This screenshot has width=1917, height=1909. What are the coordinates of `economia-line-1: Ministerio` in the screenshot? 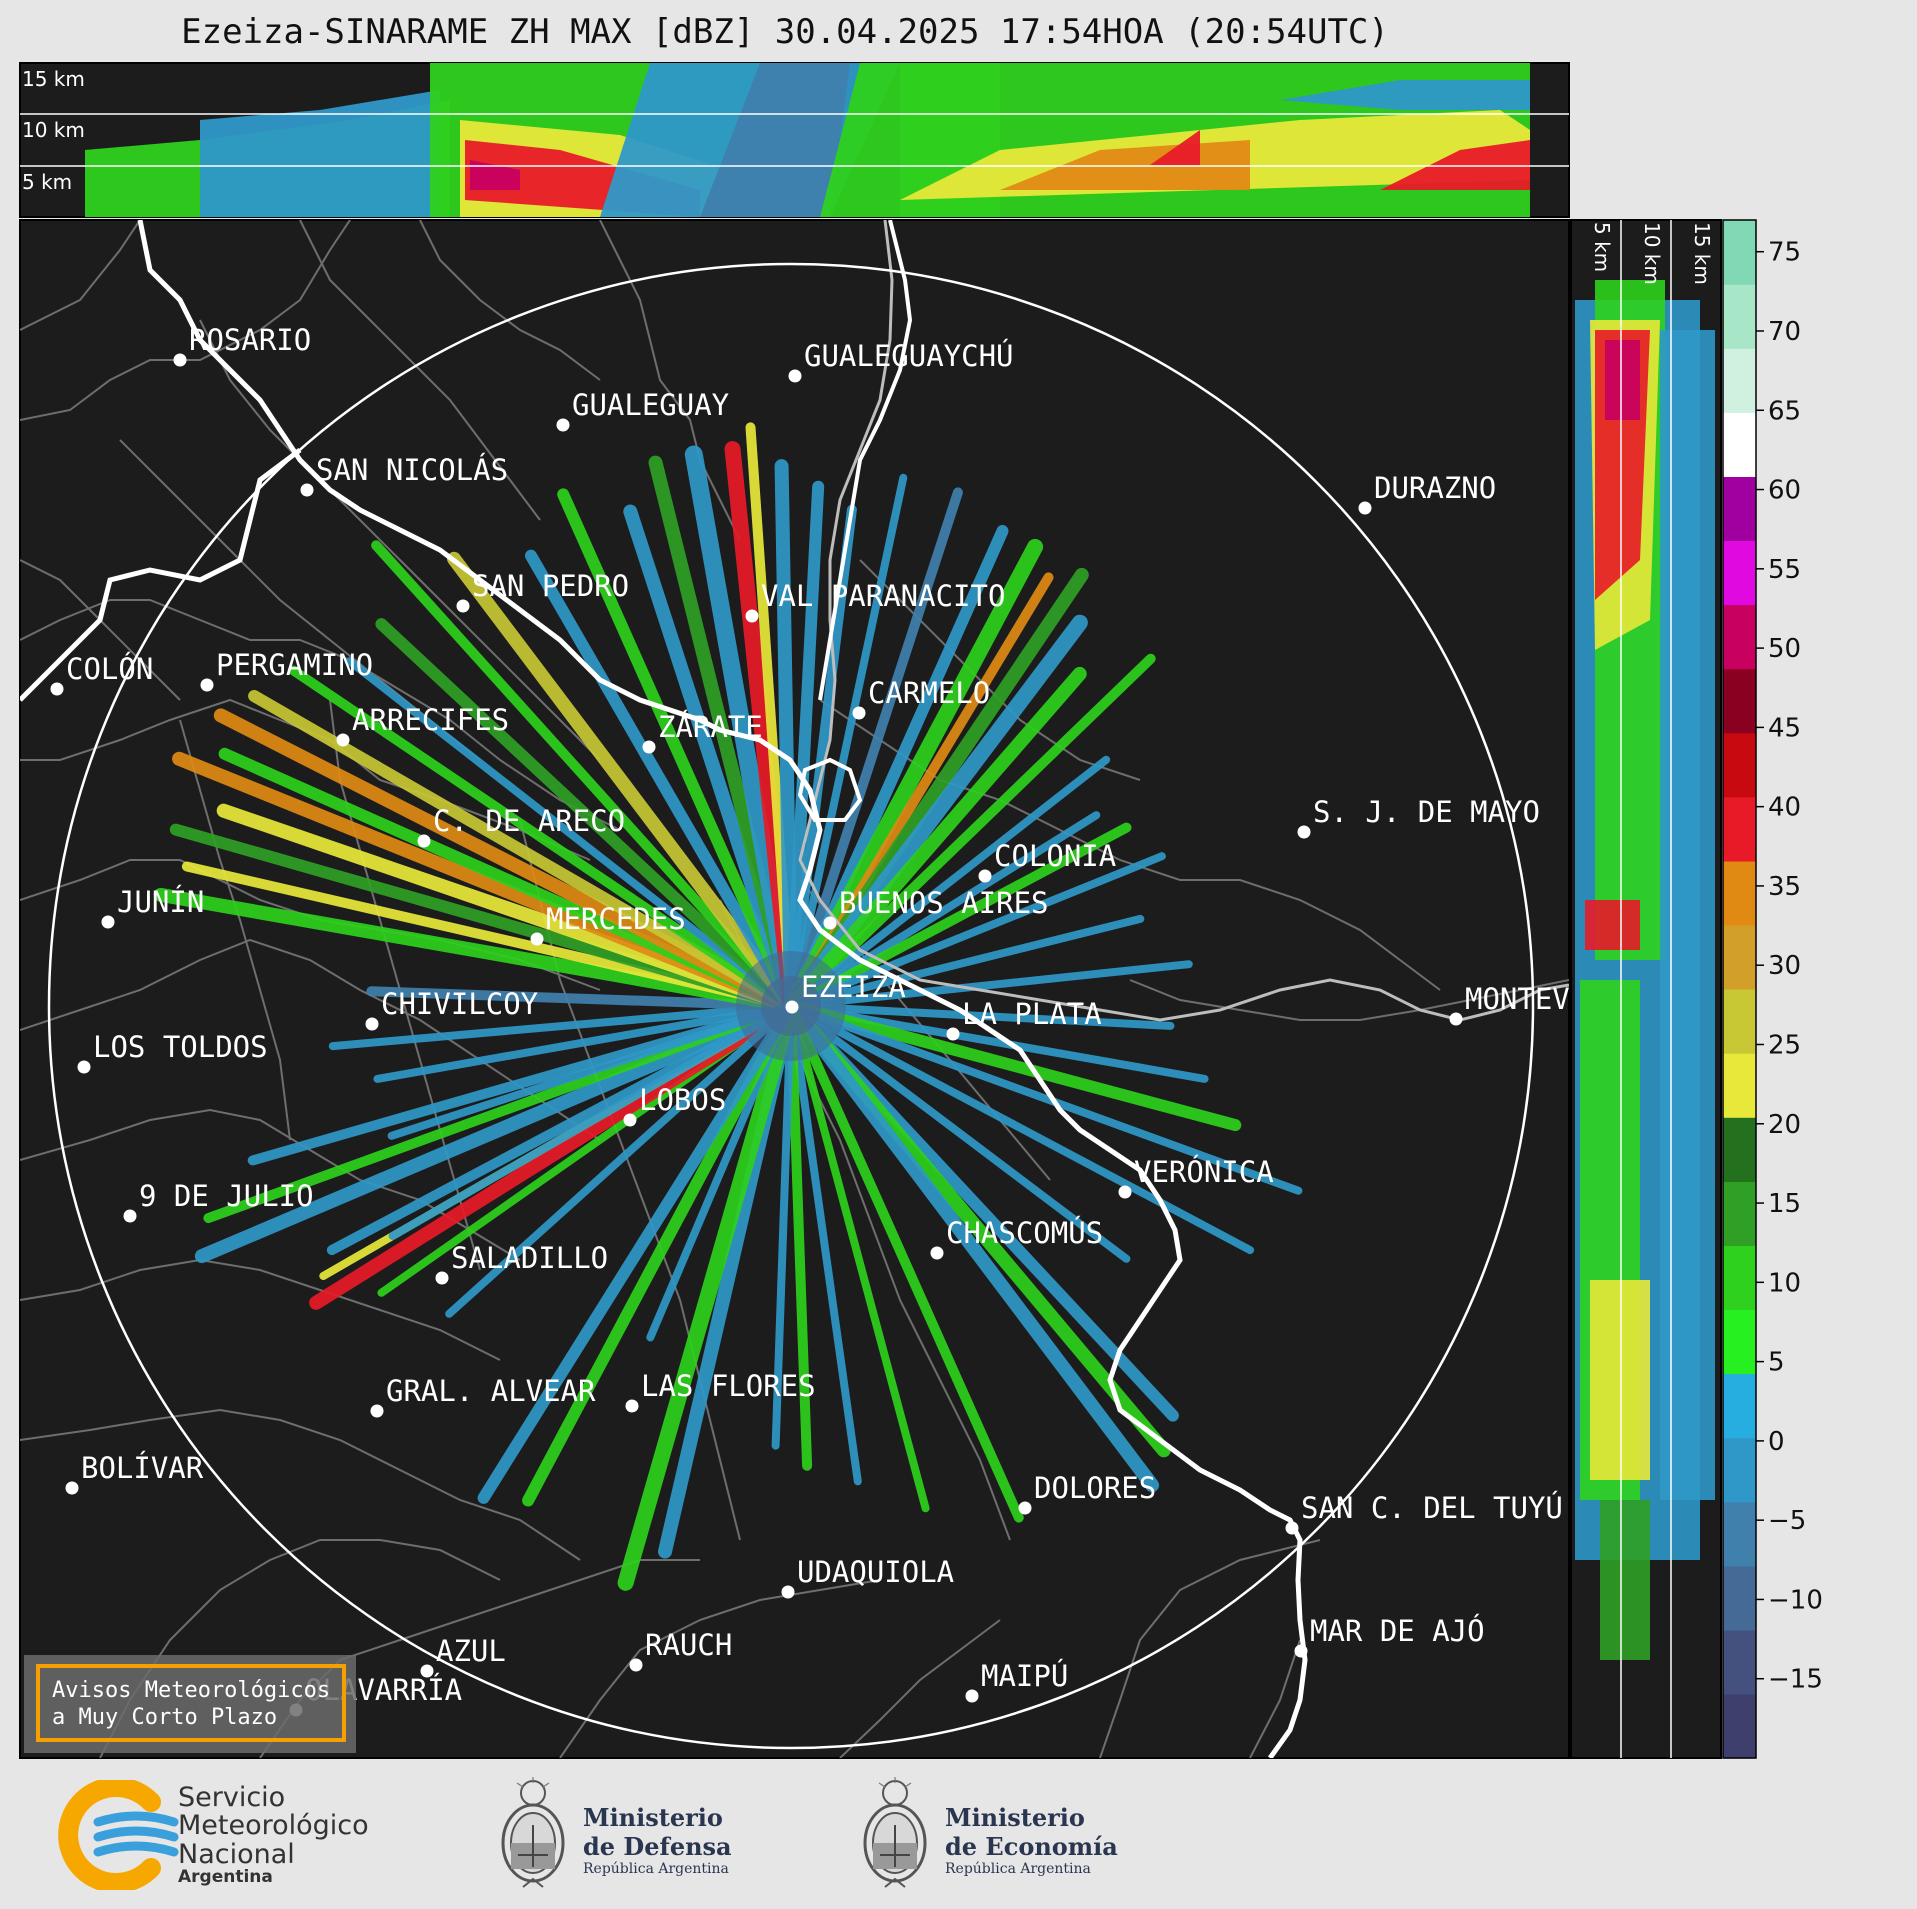 It's located at (1015, 1817).